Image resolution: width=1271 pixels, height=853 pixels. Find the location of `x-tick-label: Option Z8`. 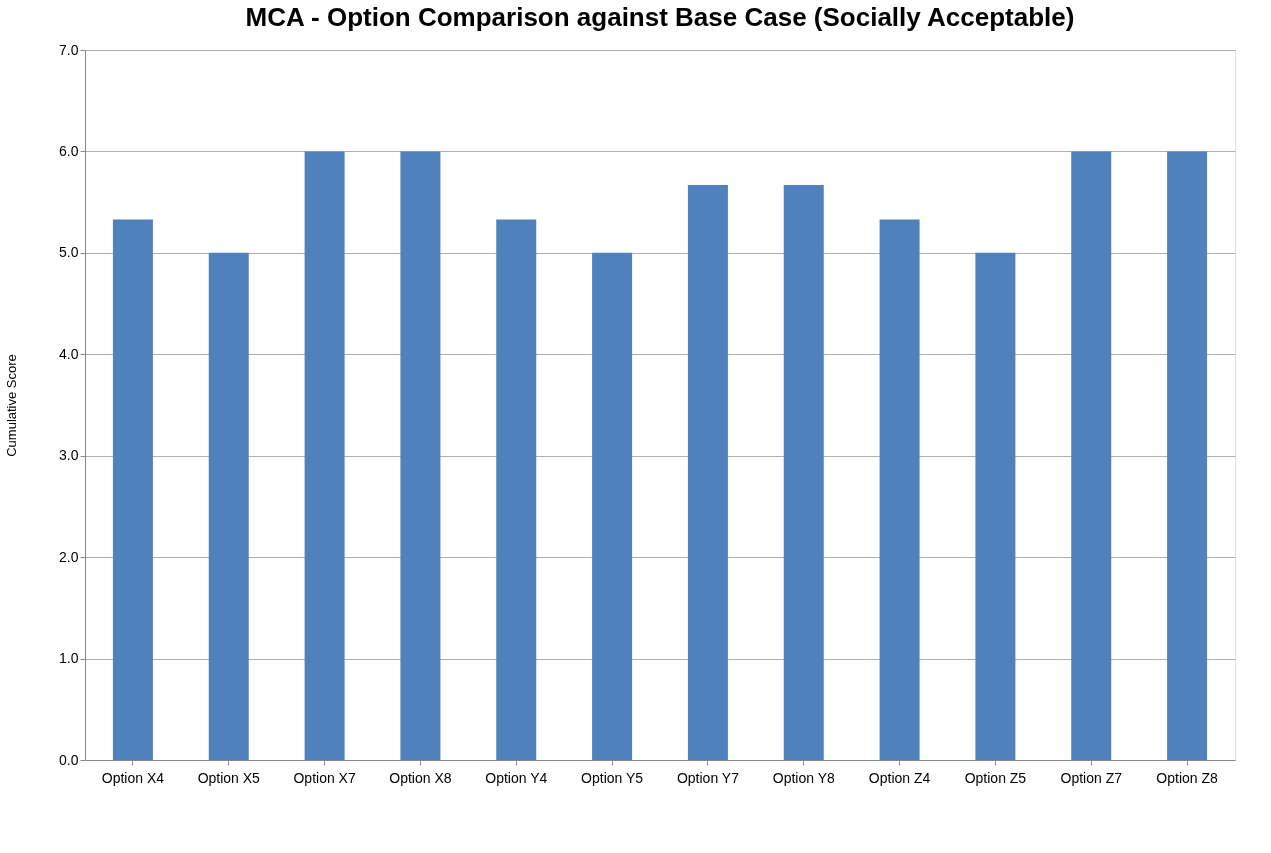

x-tick-label: Option Z8 is located at coordinates (1187, 777).